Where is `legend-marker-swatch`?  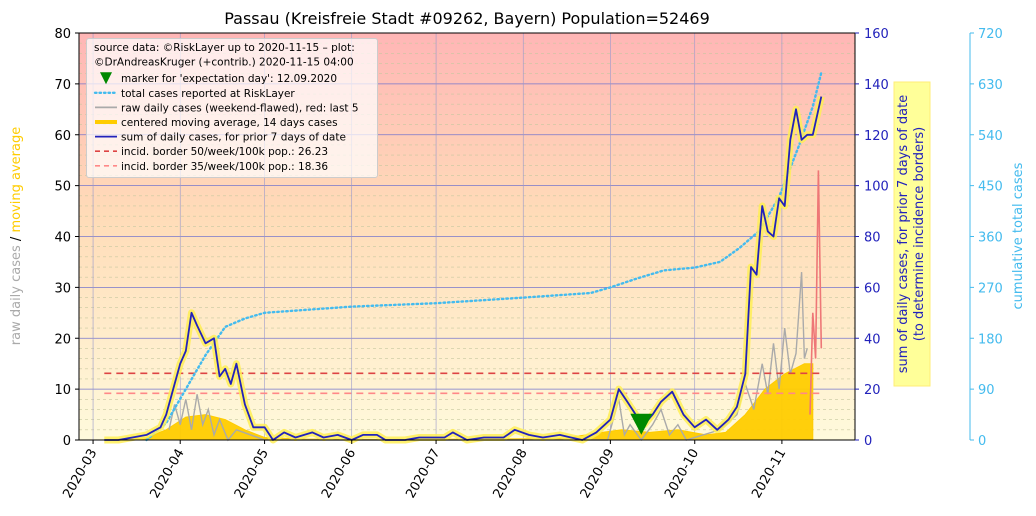 legend-marker-swatch is located at coordinates (106, 78).